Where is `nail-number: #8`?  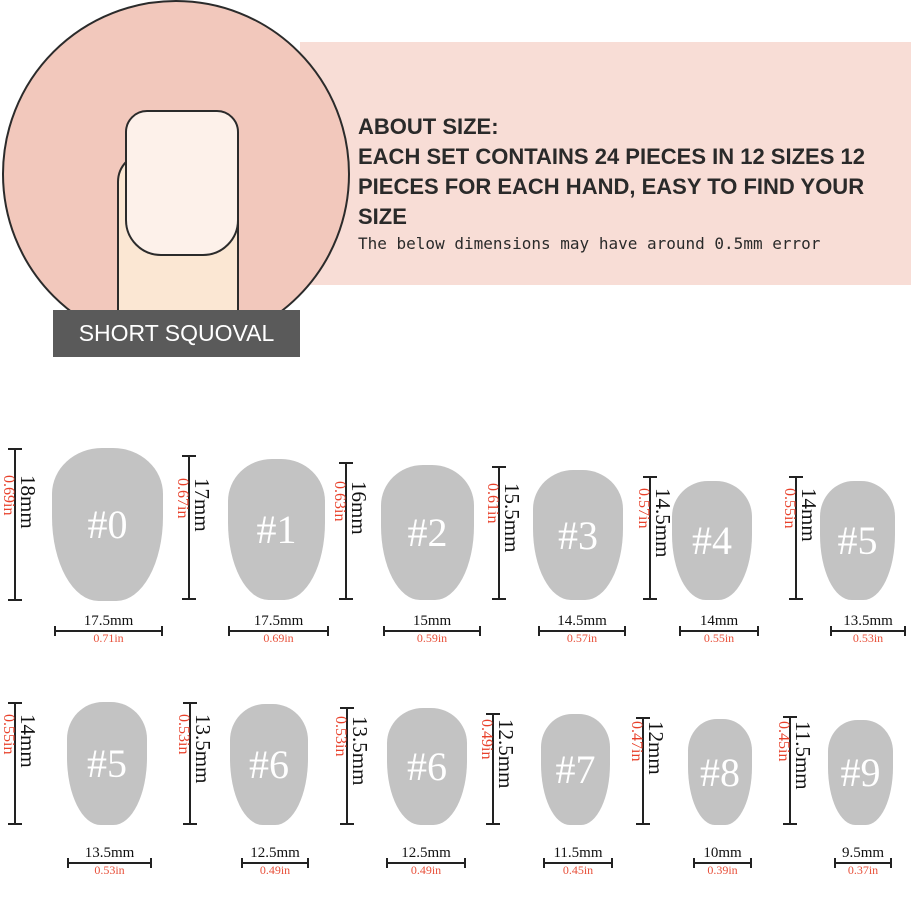
nail-number: #8 is located at coordinates (720, 772).